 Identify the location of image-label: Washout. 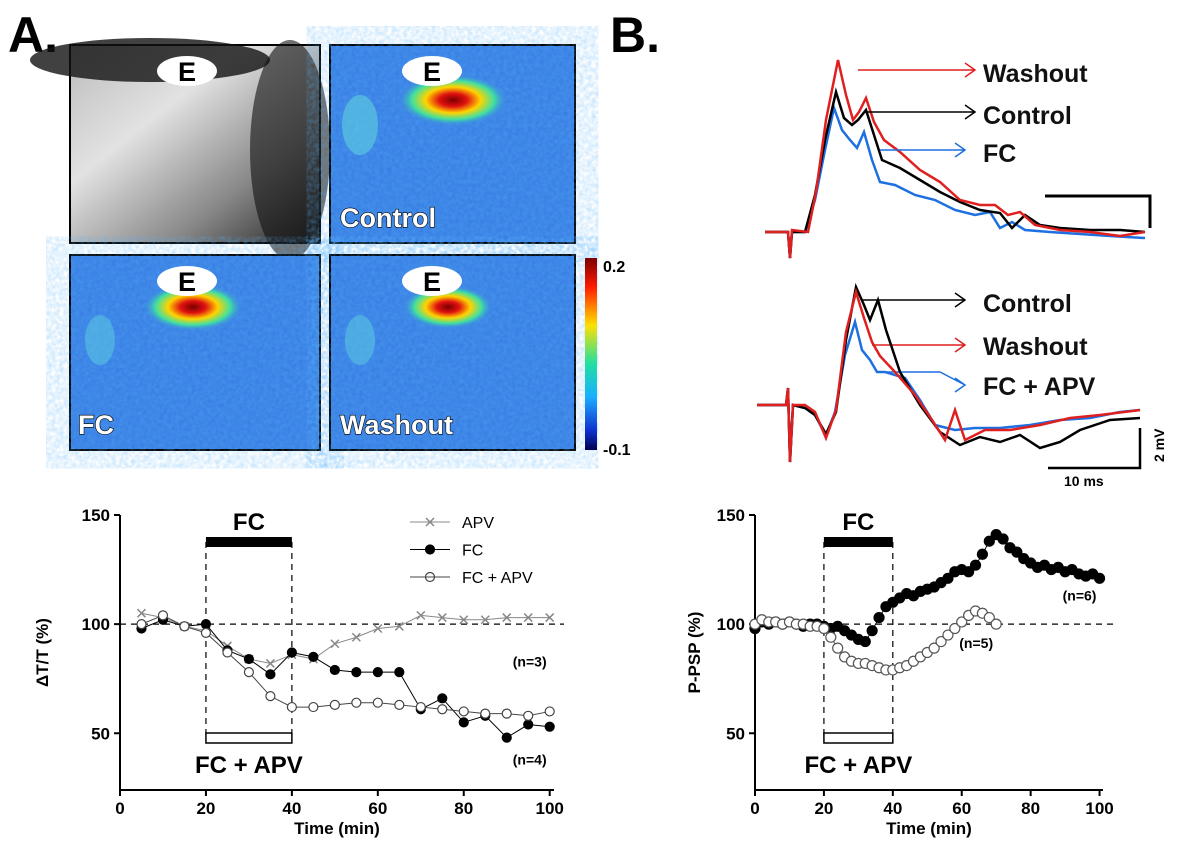
(396, 425).